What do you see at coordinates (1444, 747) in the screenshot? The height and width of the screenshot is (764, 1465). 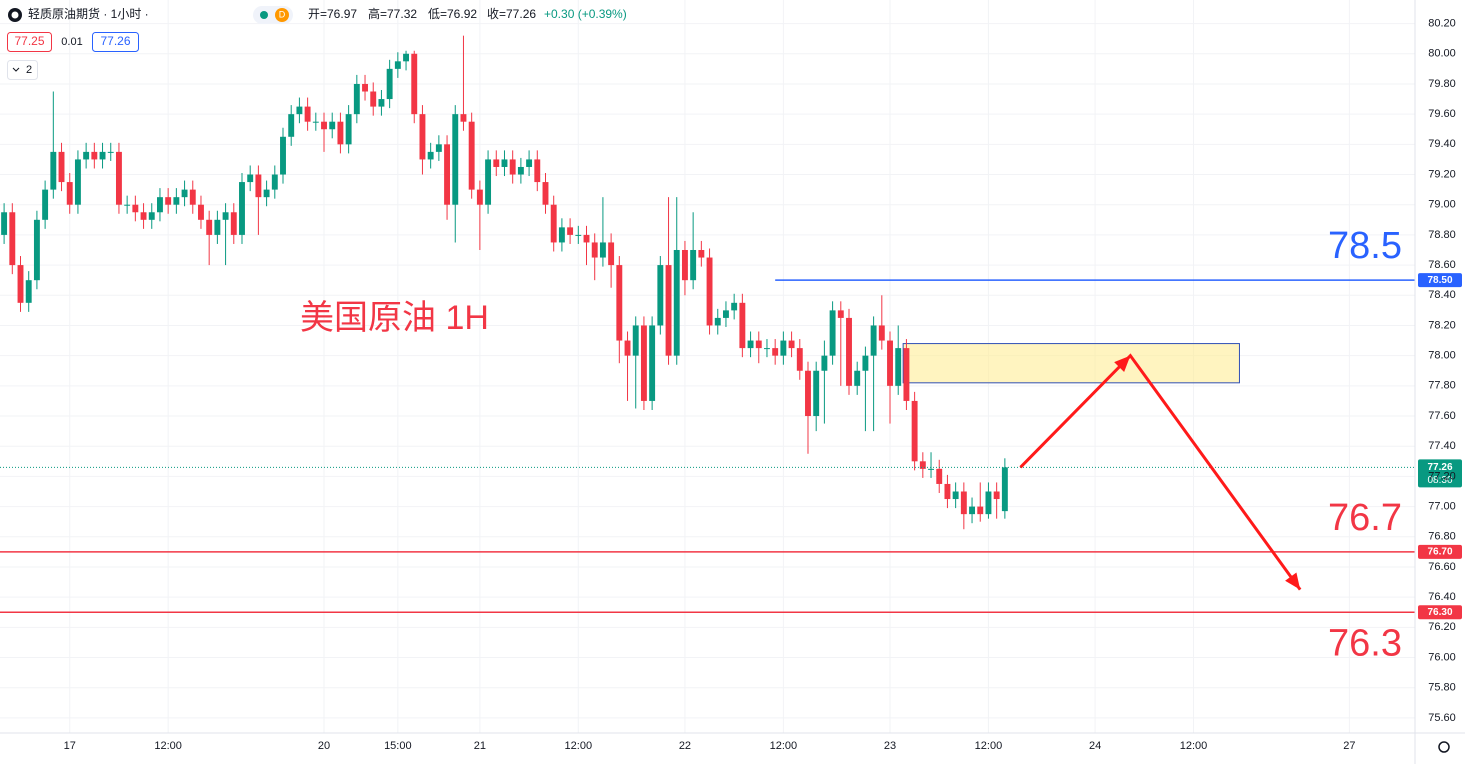 I see `settings-icon` at bounding box center [1444, 747].